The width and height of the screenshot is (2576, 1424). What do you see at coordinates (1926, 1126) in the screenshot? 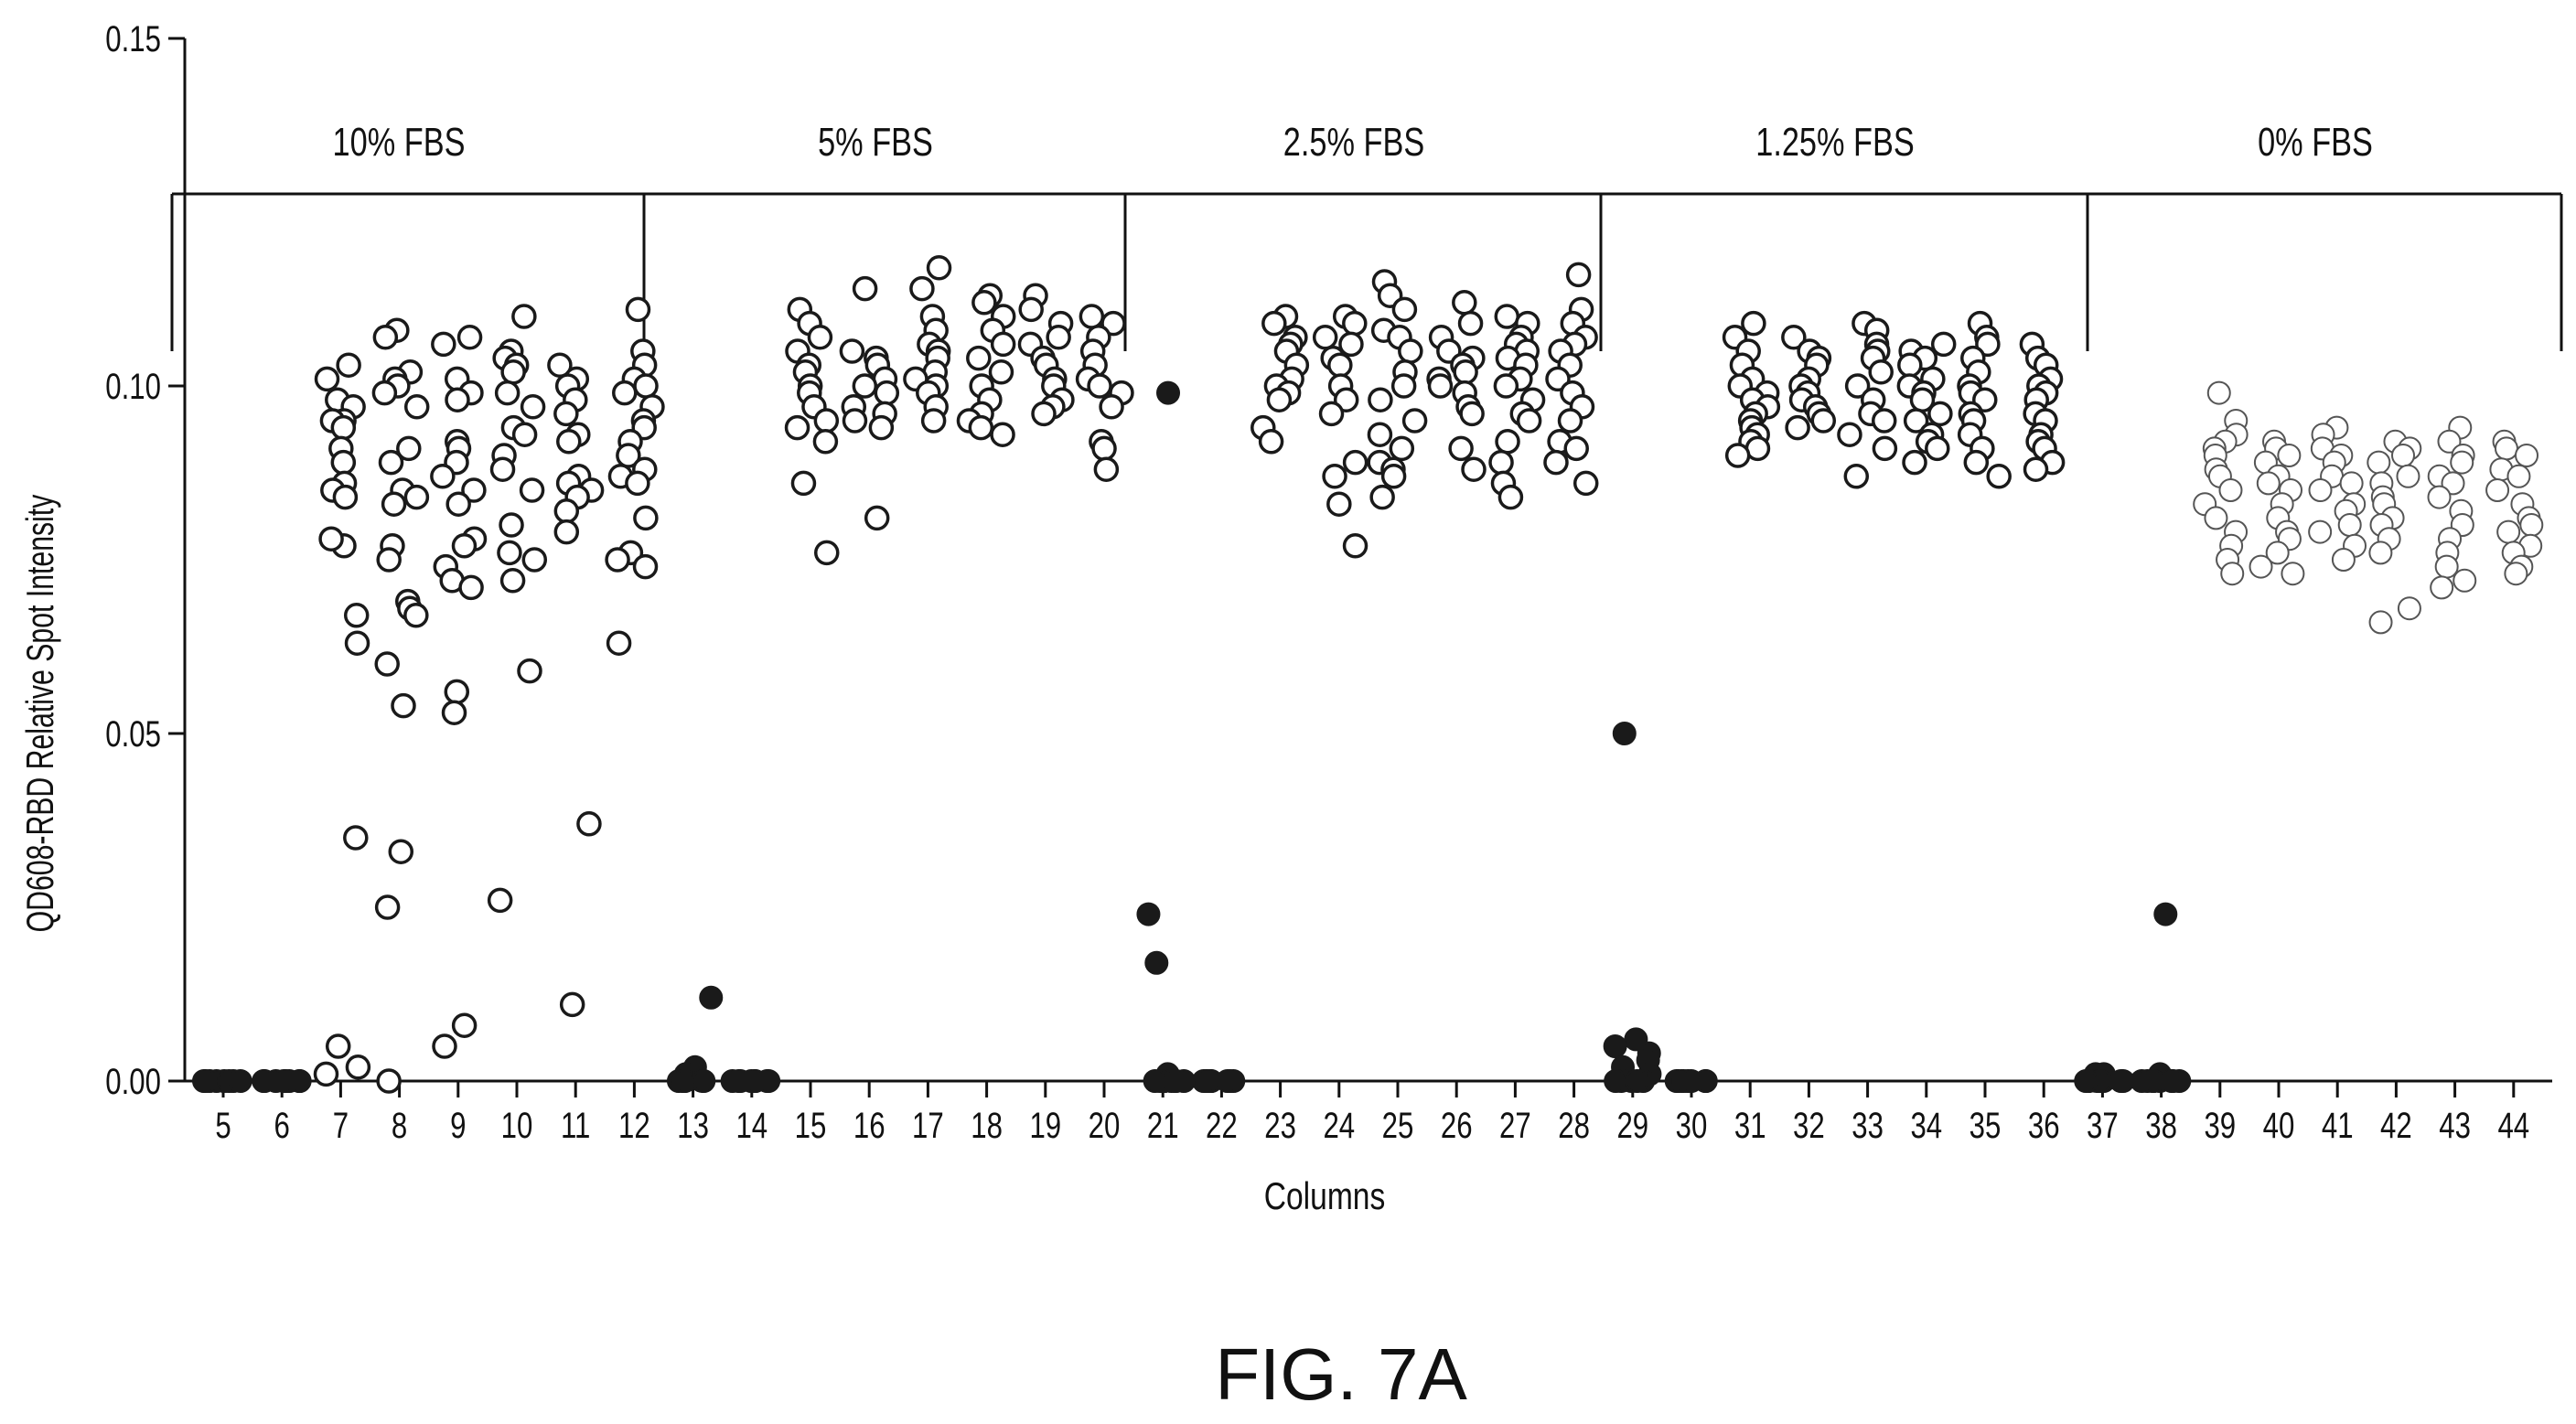
I see `x-tick-label: 34` at bounding box center [1926, 1126].